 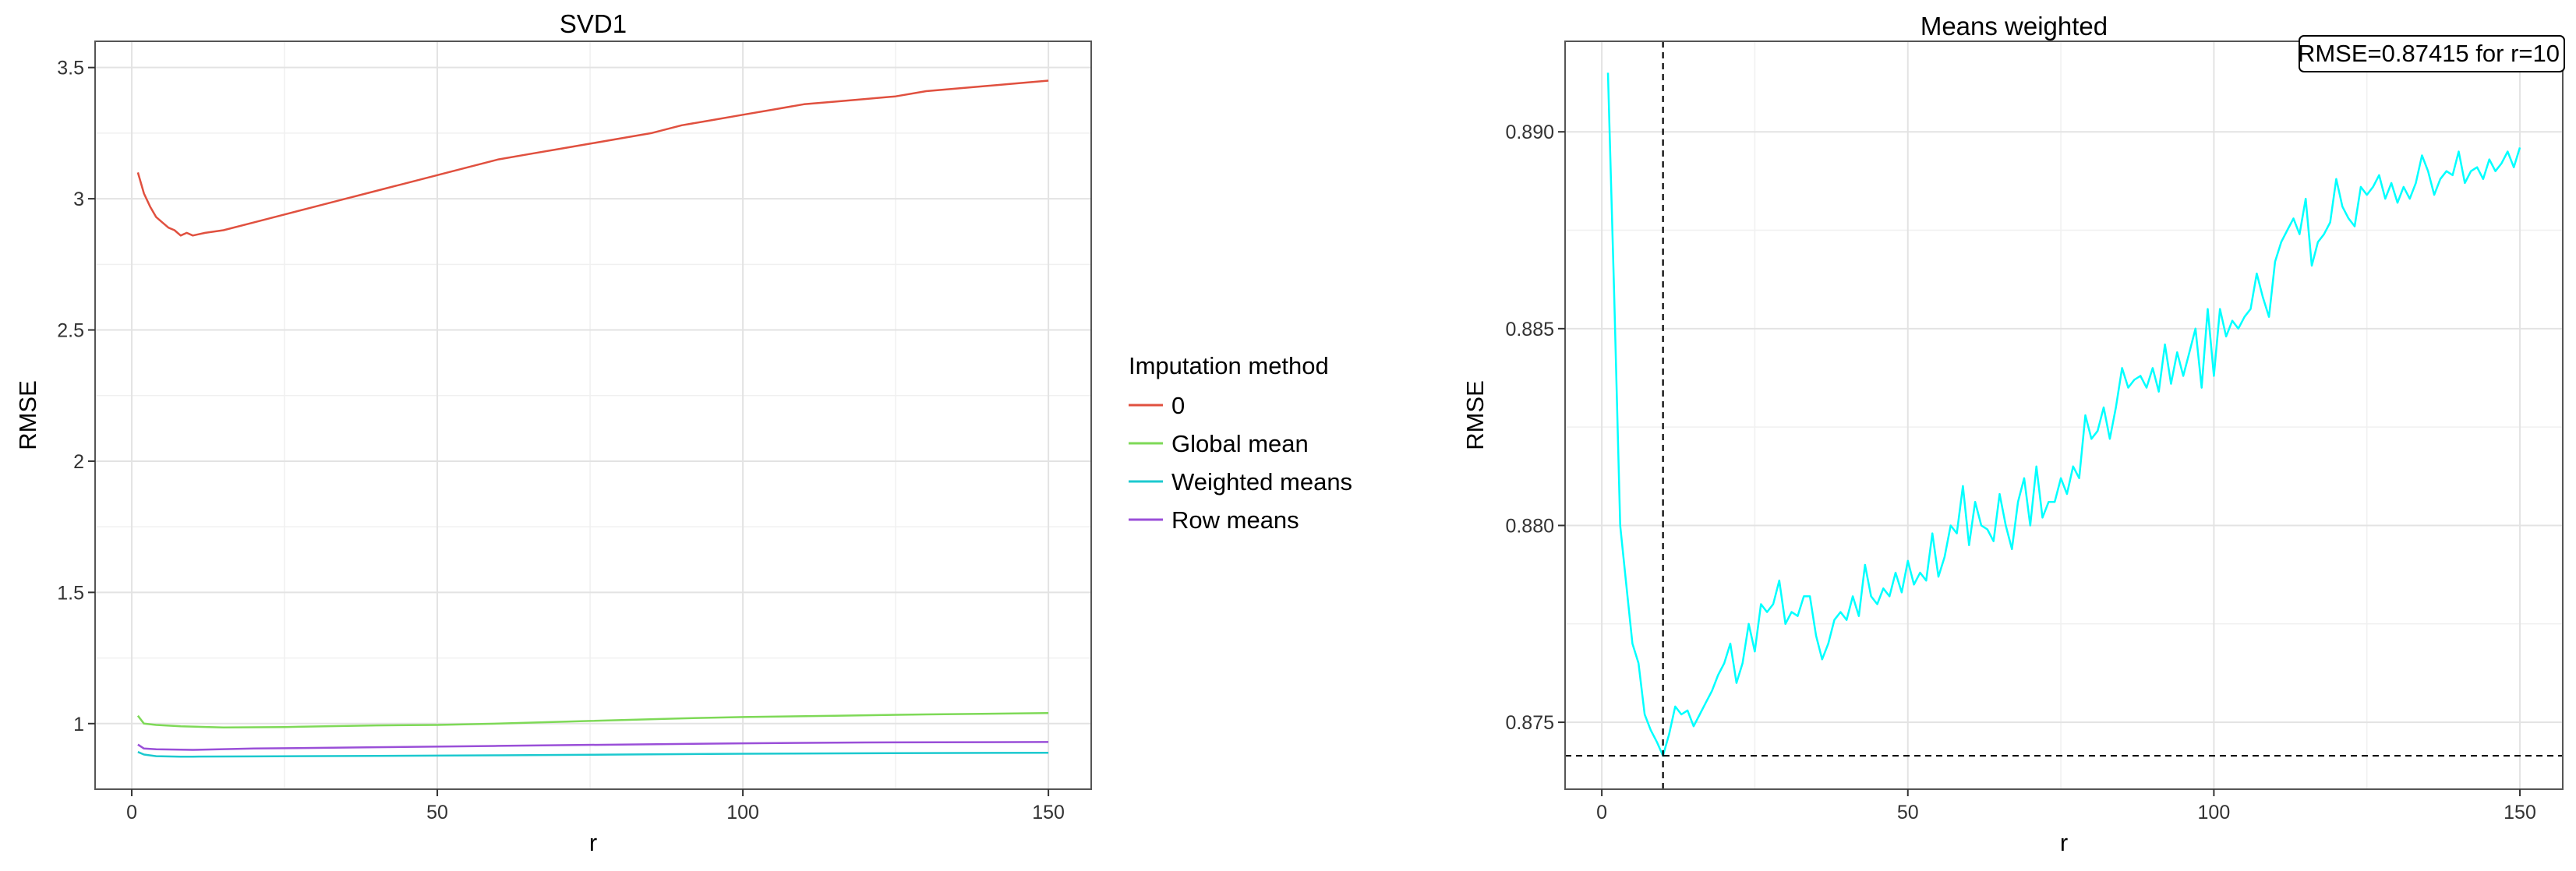 What do you see at coordinates (70, 331) in the screenshot?
I see `y-tick-label: 2.5` at bounding box center [70, 331].